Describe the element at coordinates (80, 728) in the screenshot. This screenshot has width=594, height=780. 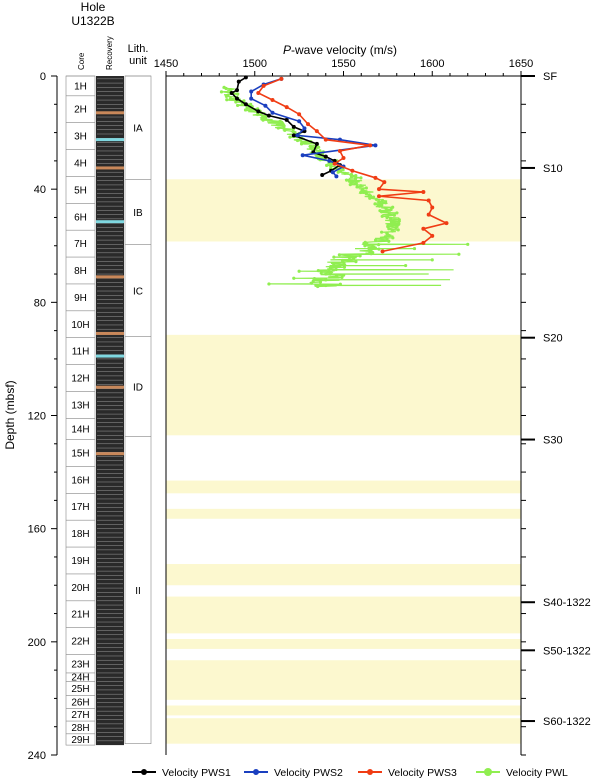
I see `core-label: 28H` at that location.